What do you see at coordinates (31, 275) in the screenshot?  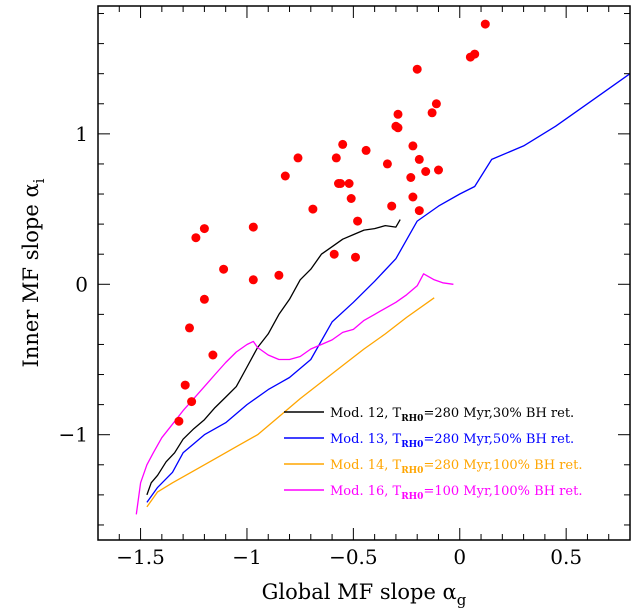 I see `y-axis-title-main: Inner MF slope α` at bounding box center [31, 275].